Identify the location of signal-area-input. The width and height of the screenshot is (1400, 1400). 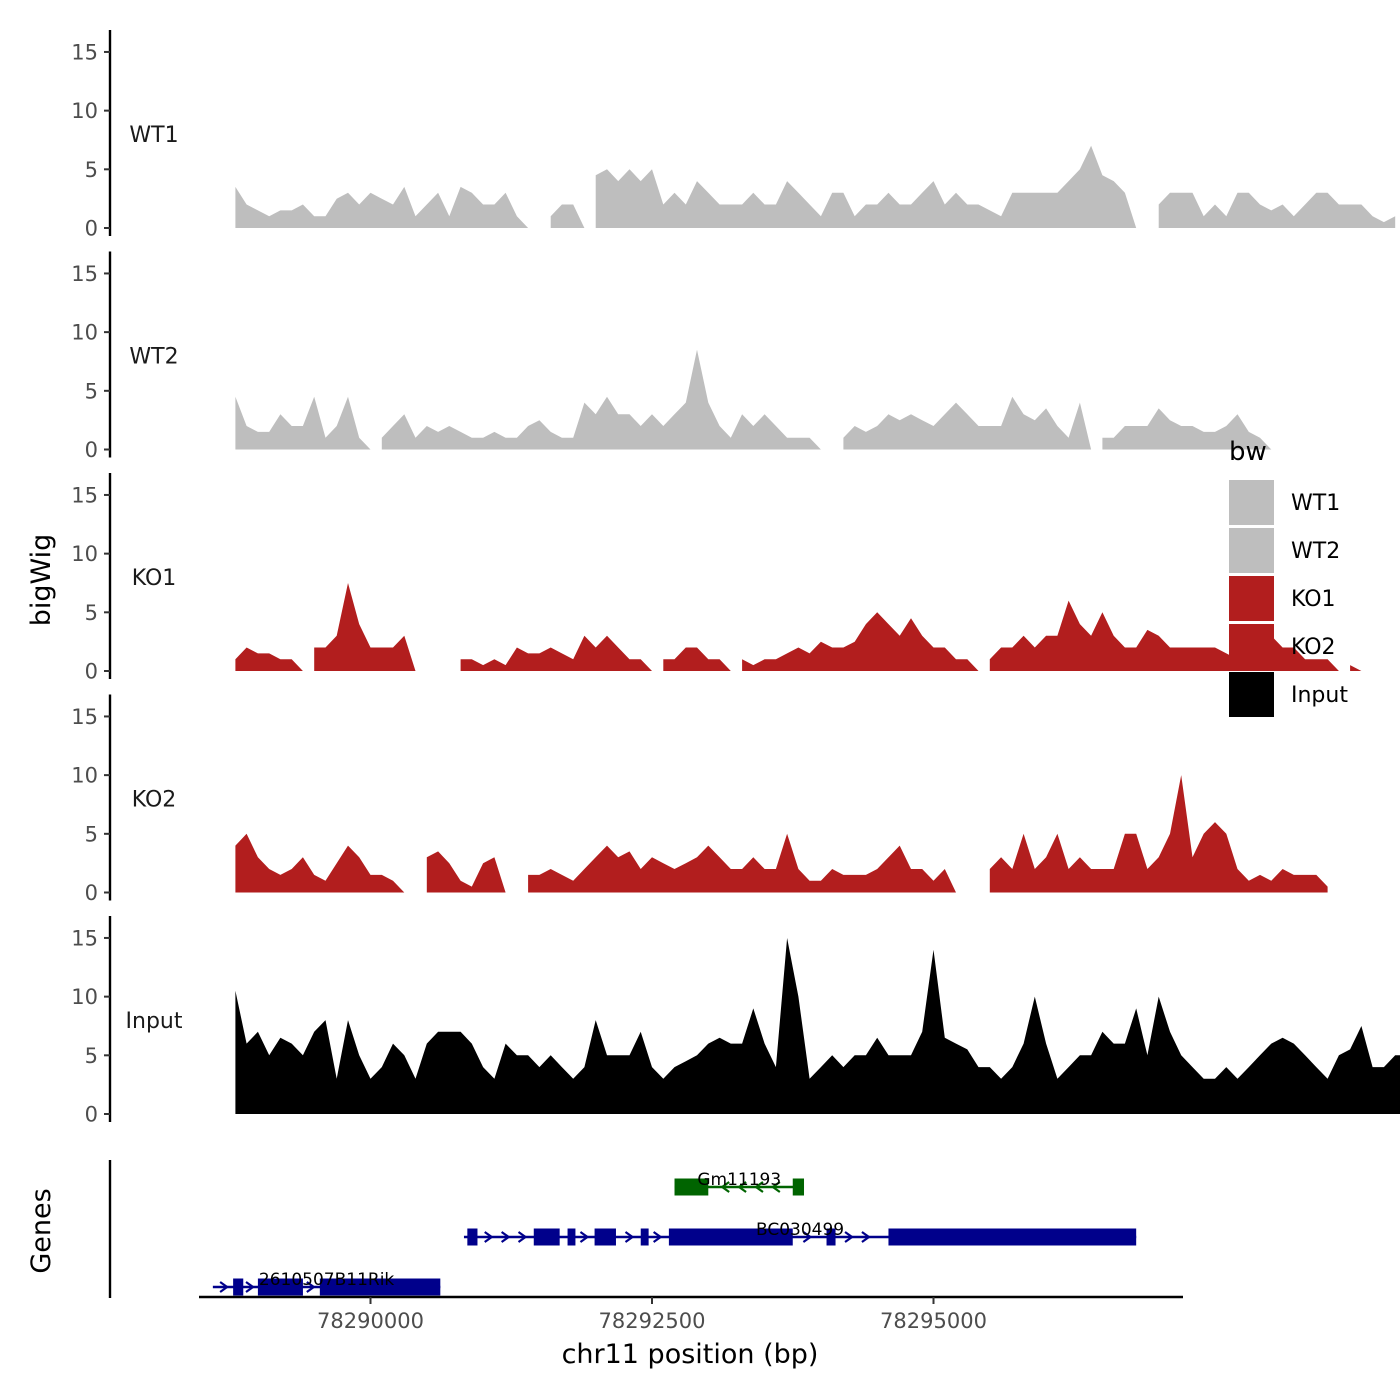
(817, 1026).